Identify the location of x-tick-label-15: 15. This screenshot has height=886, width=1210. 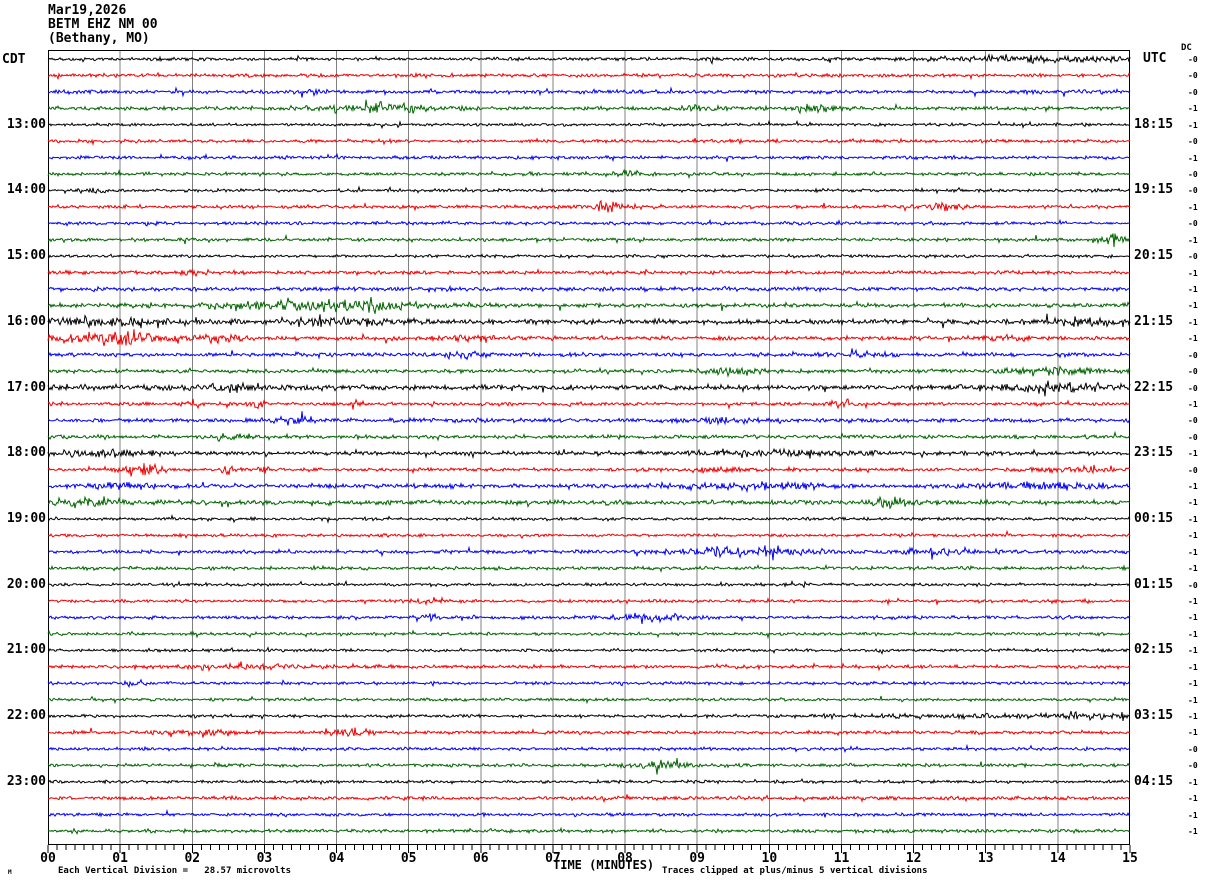
(1130, 858).